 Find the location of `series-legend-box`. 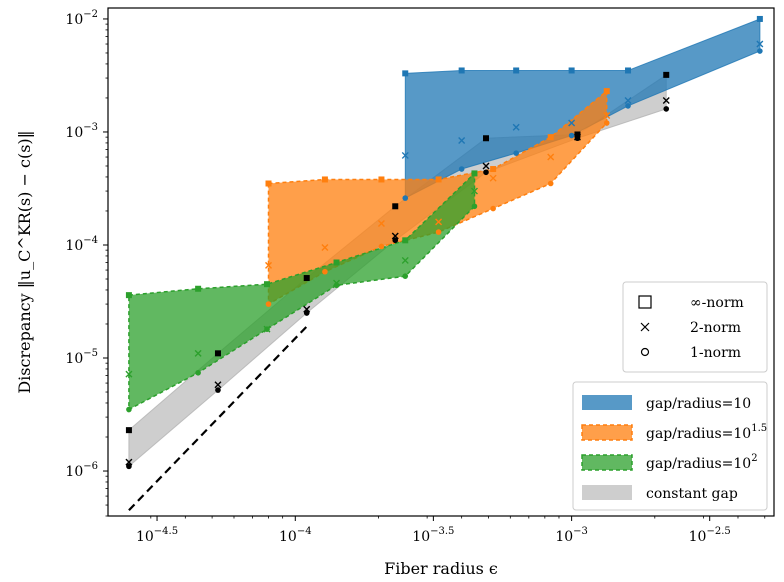

series-legend-box is located at coordinates (670, 446).